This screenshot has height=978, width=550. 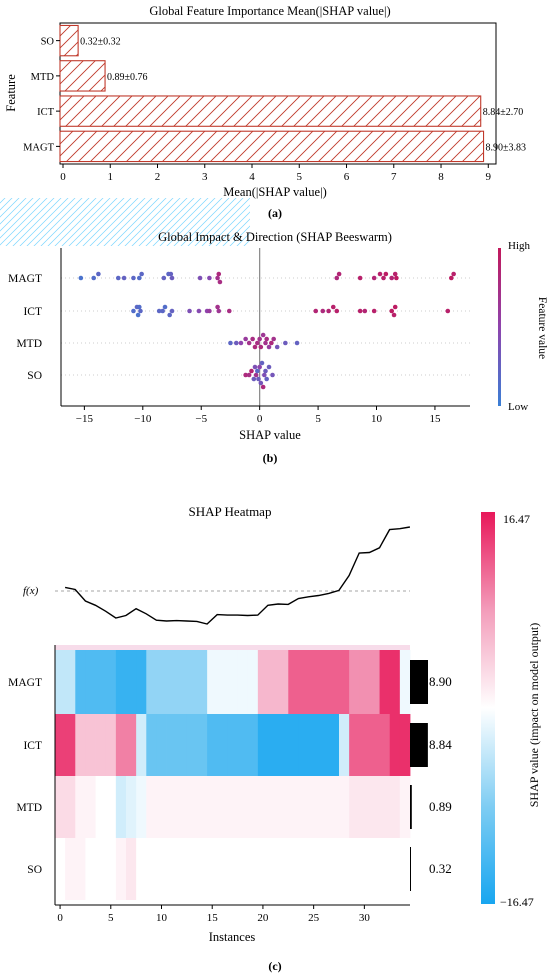 What do you see at coordinates (314, 918) in the screenshot?
I see `xtick-label: 25` at bounding box center [314, 918].